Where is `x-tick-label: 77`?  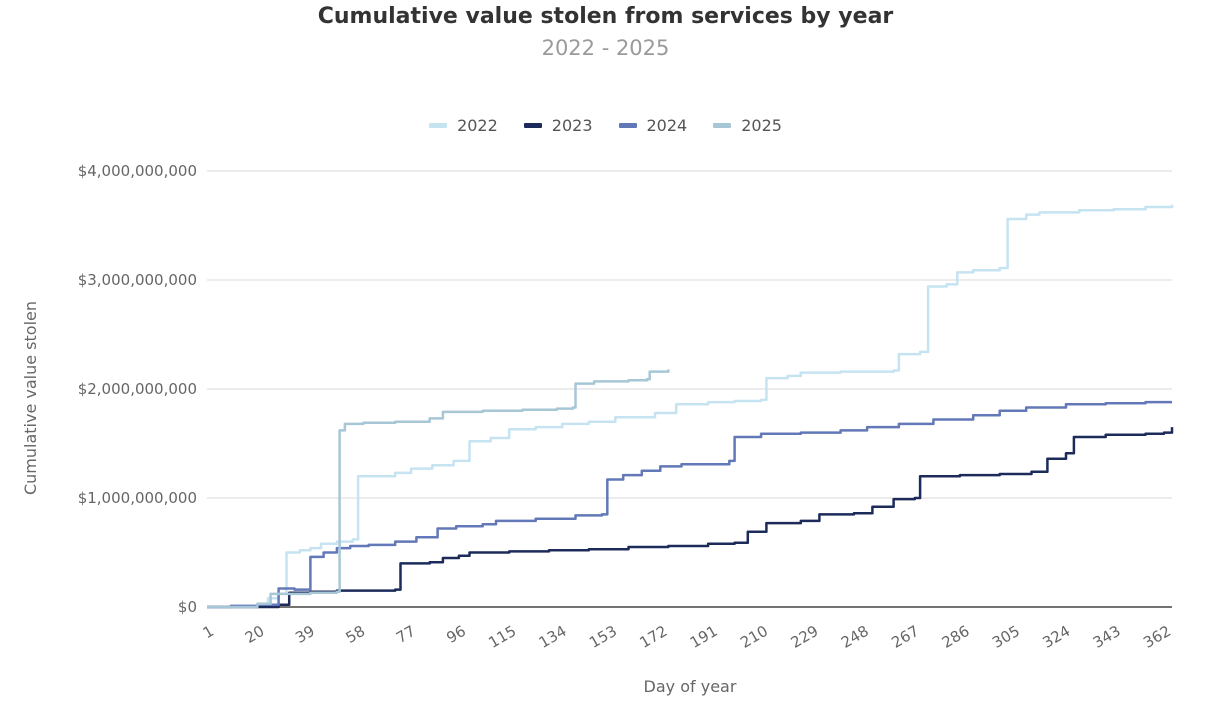 x-tick-label: 77 is located at coordinates (406, 634).